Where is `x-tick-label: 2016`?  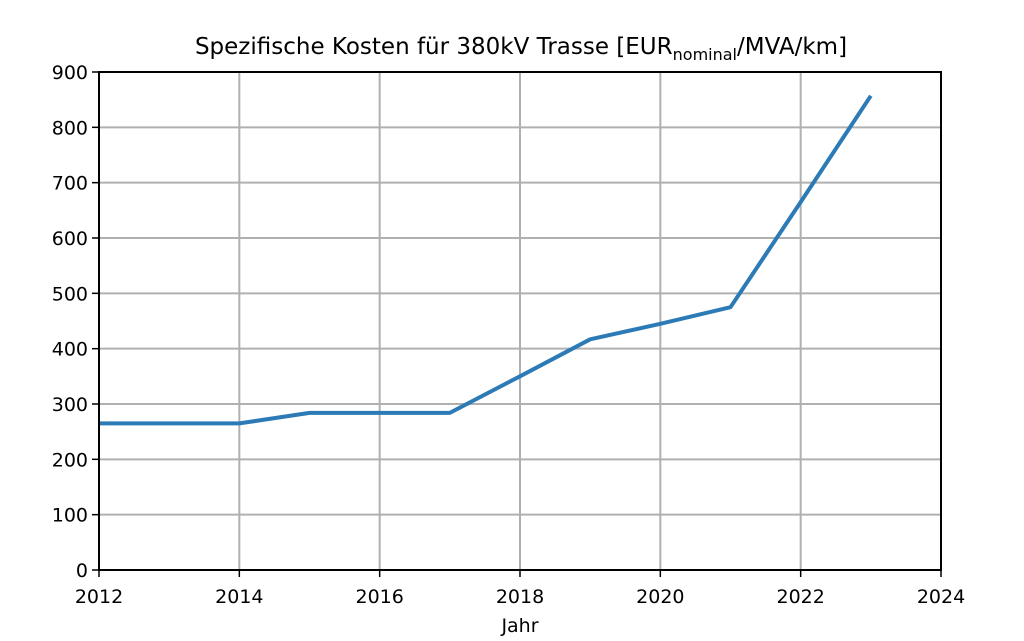
x-tick-label: 2016 is located at coordinates (379, 597).